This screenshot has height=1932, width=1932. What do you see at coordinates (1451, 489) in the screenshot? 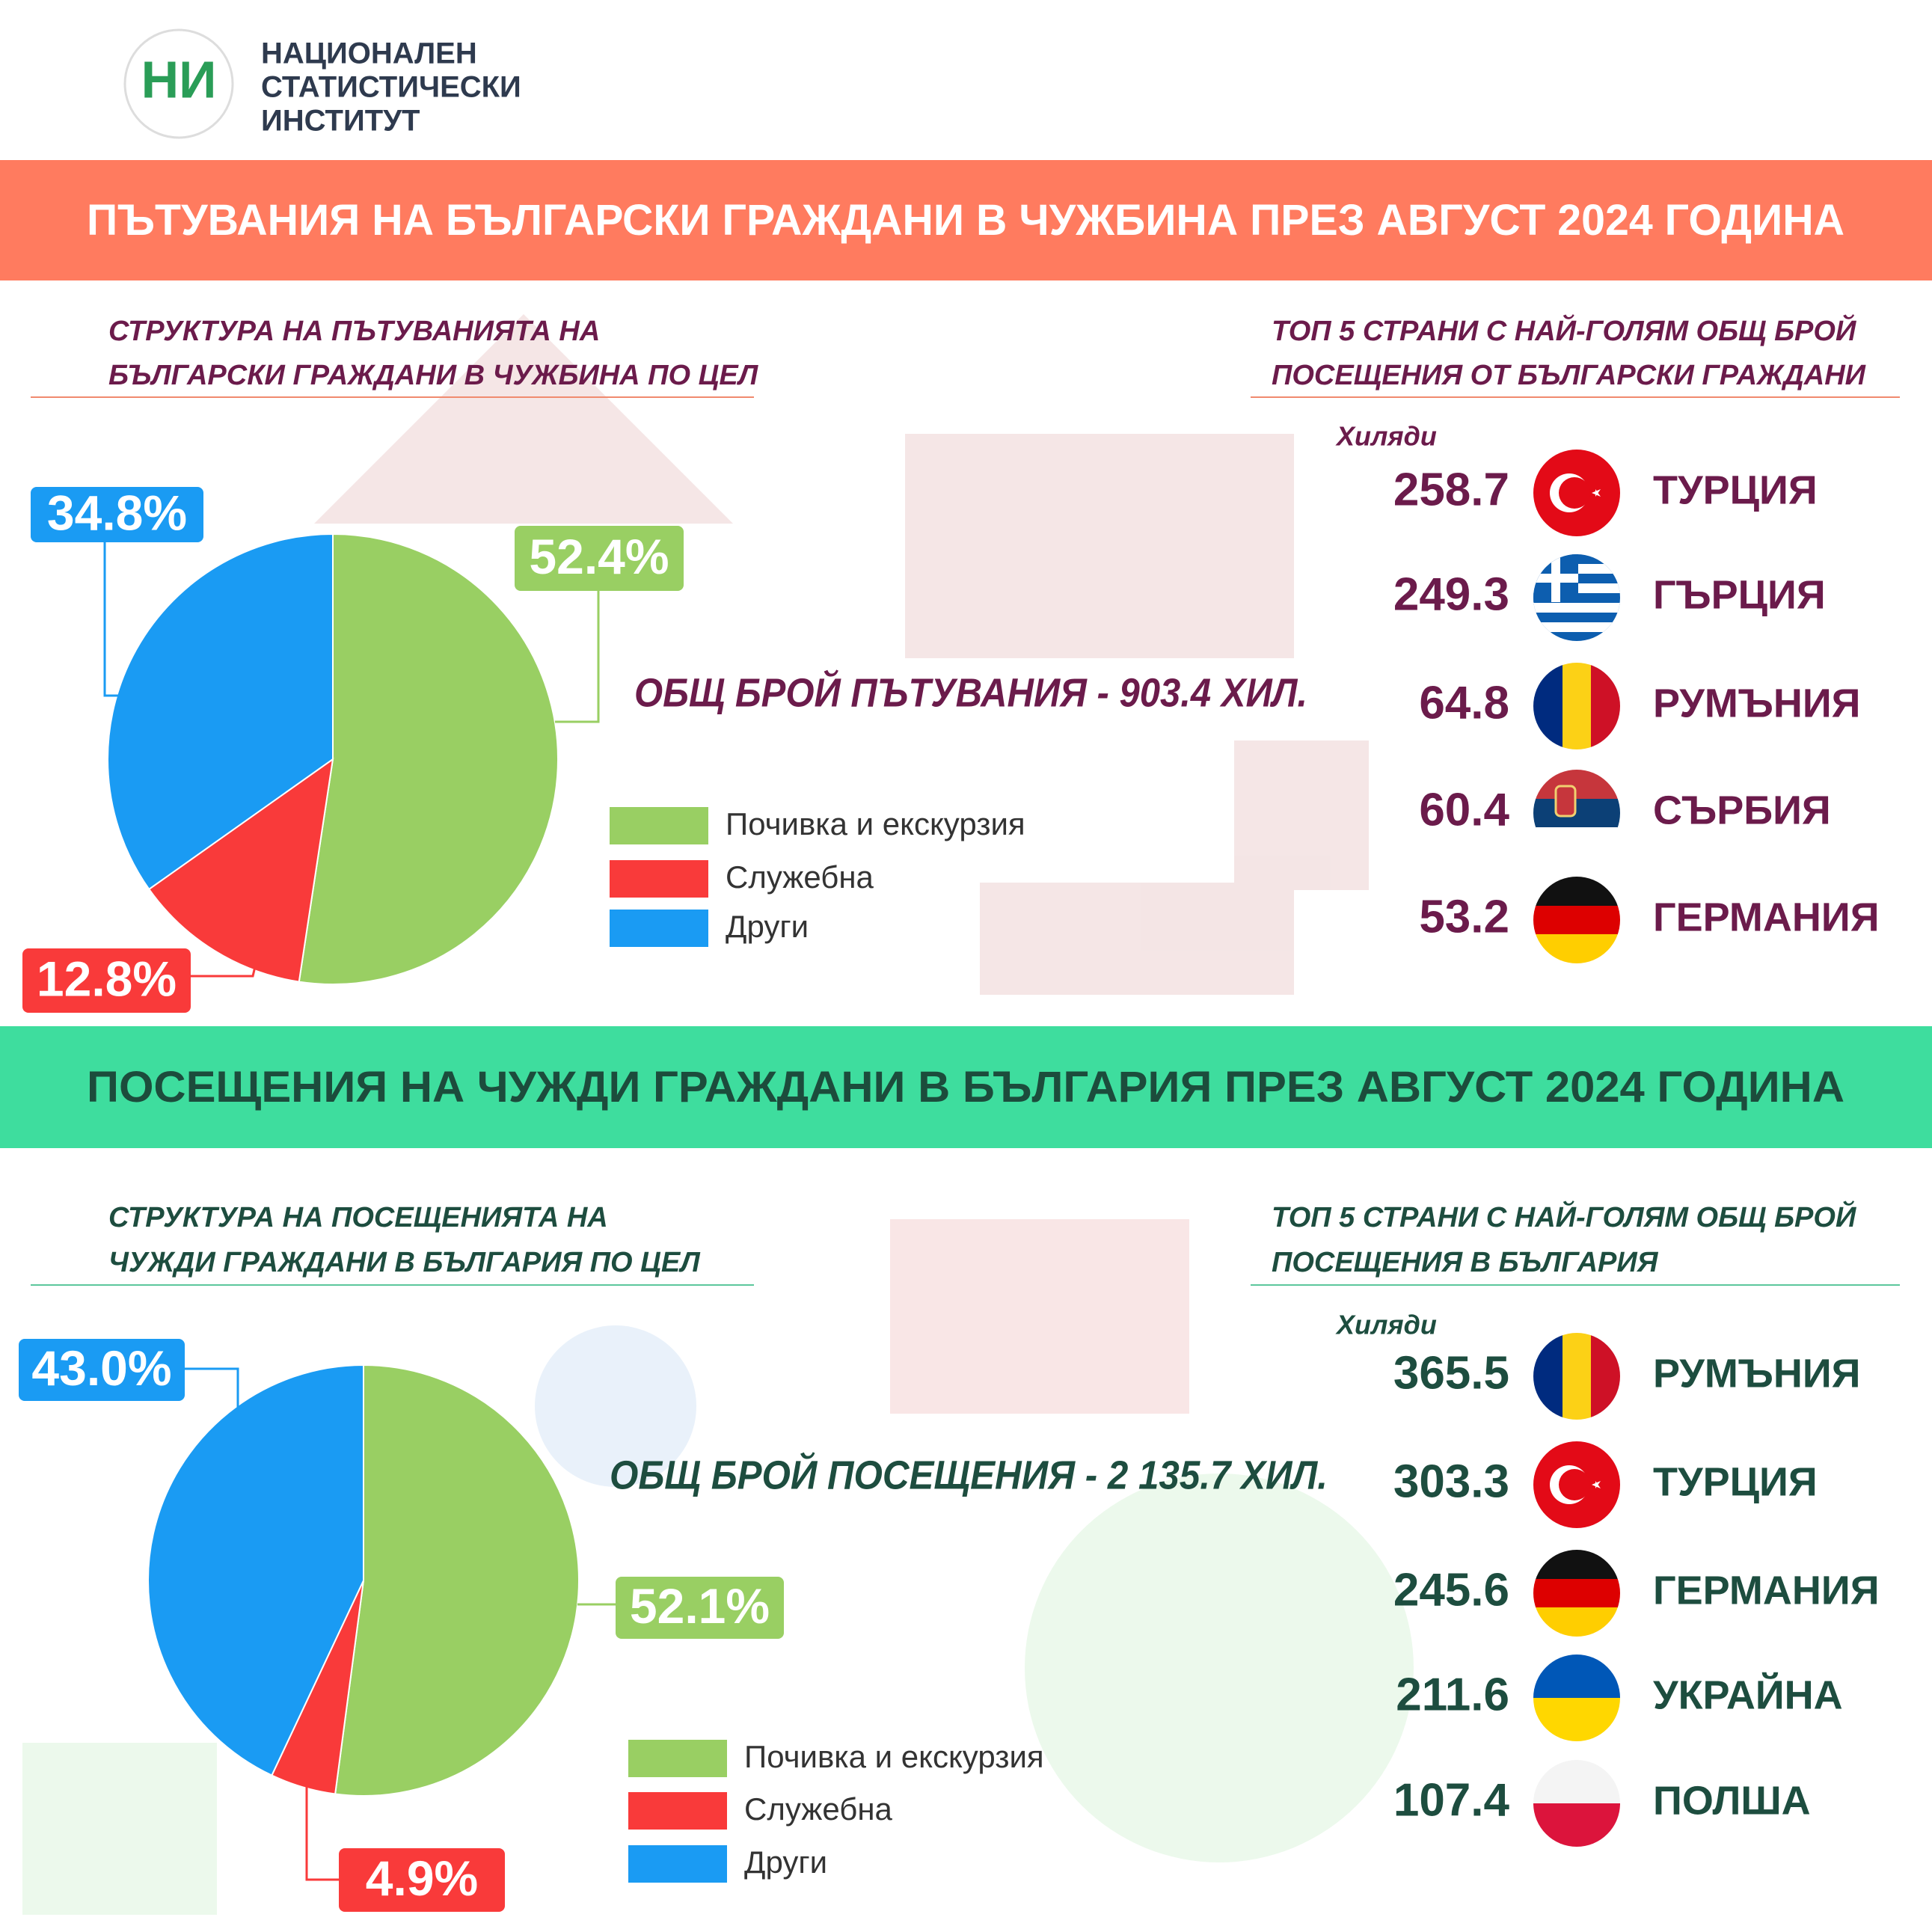
I see `top-value: 258.7` at bounding box center [1451, 489].